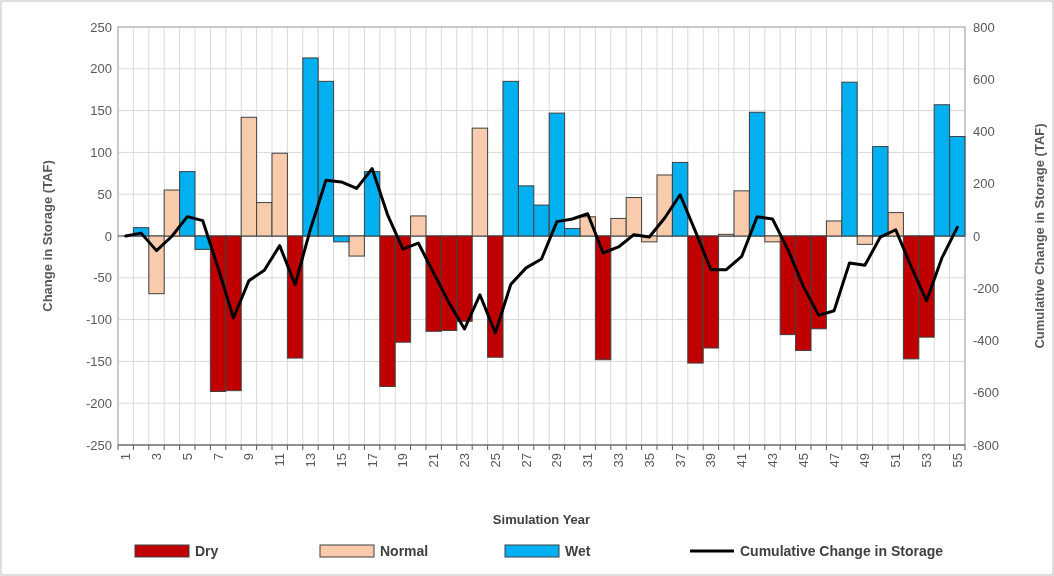 The width and height of the screenshot is (1054, 576). What do you see at coordinates (156, 457) in the screenshot?
I see `x-tick-label: 3` at bounding box center [156, 457].